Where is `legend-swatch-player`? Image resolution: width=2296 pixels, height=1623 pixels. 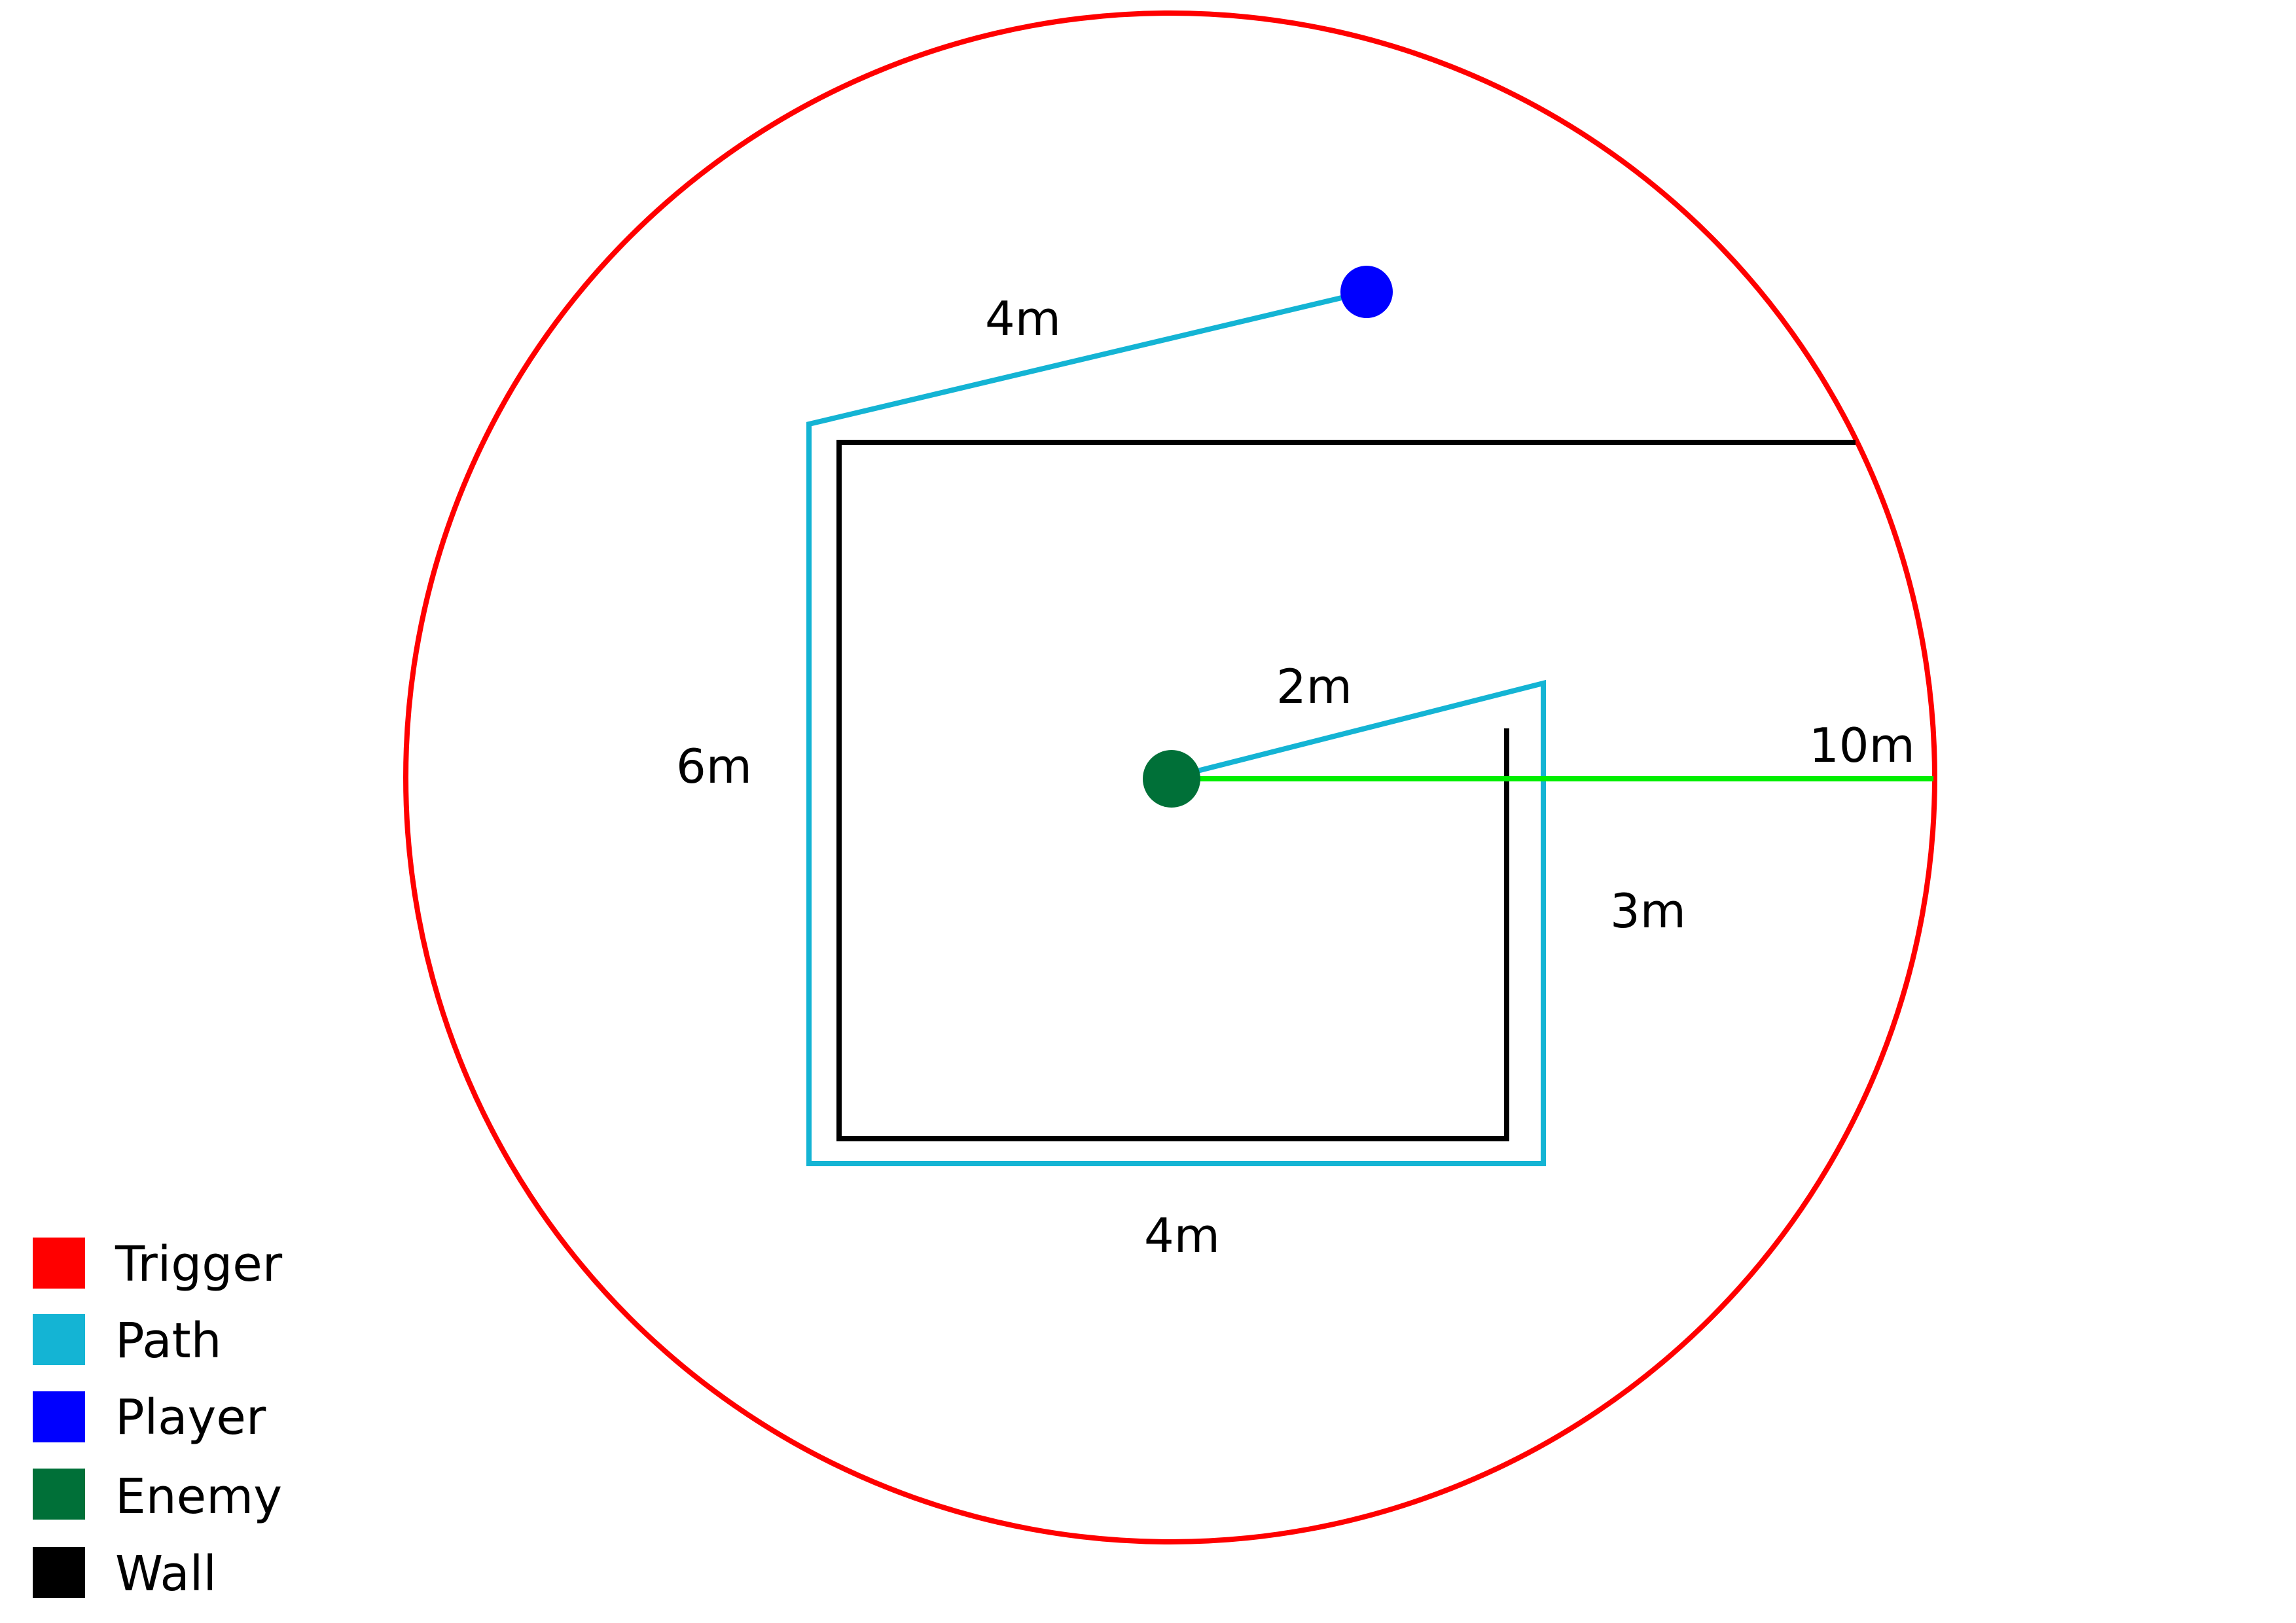 legend-swatch-player is located at coordinates (59, 1417).